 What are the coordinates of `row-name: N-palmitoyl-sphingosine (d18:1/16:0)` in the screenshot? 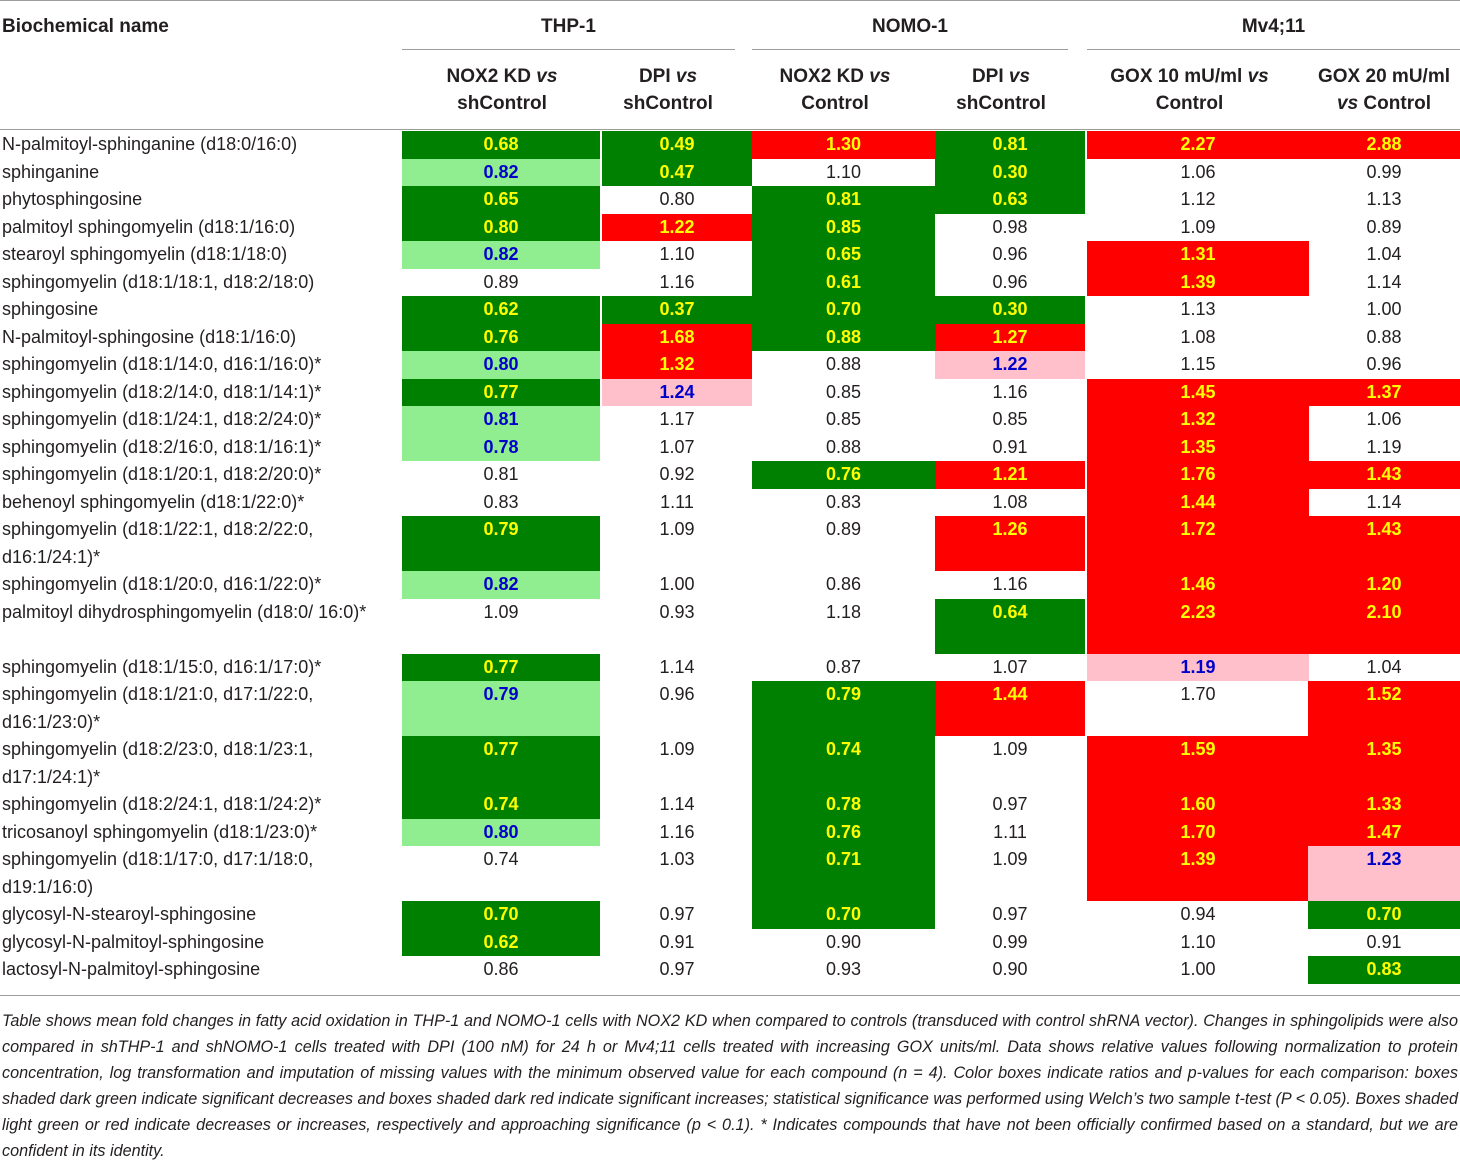 It's located at (149, 336).